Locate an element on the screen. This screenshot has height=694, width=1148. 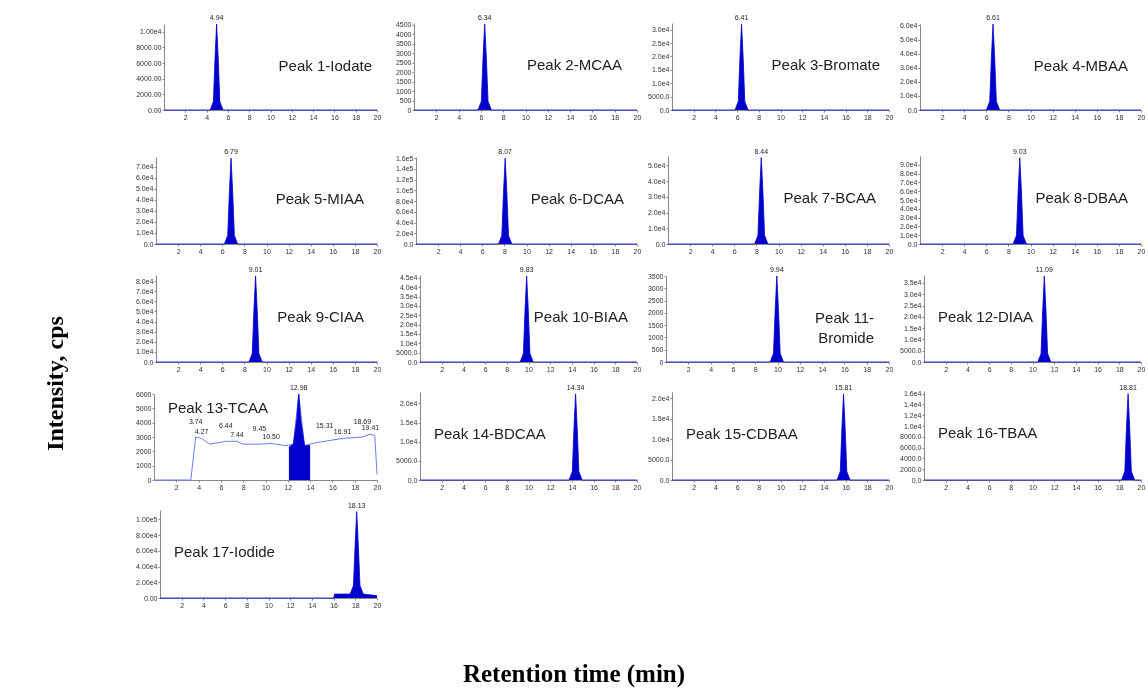
x-axis-title: Retention time (min) is located at coordinates (574, 674).